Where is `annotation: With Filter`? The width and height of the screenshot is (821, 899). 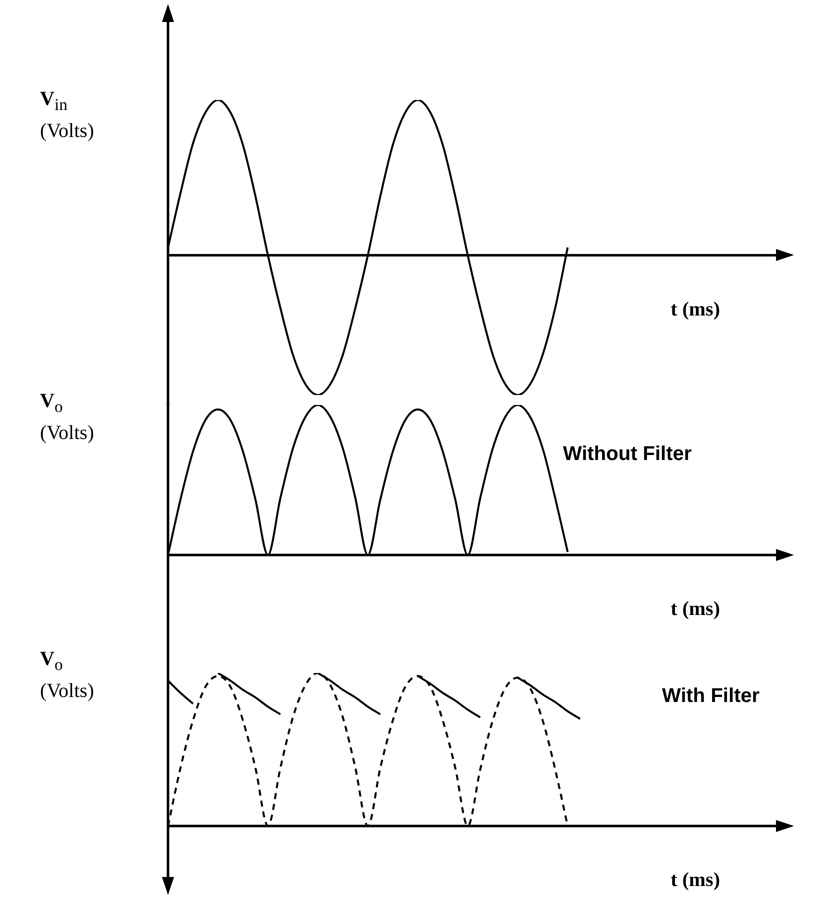
annotation: With Filter is located at coordinates (711, 696).